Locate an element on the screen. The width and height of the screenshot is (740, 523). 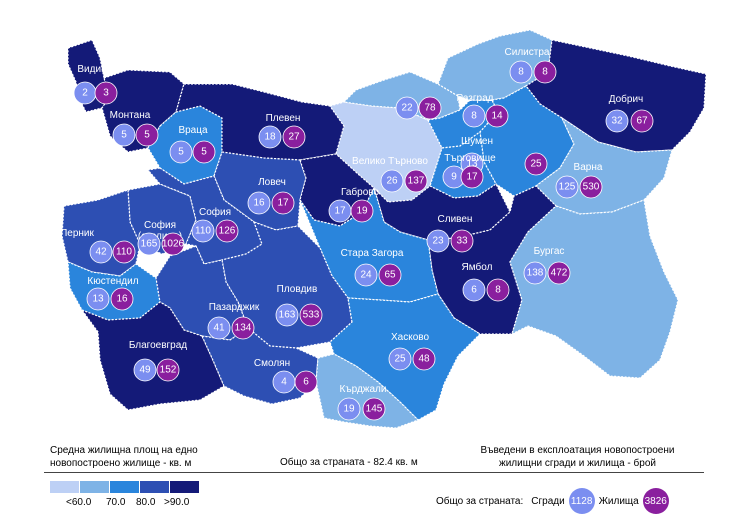
buildings-value: 110 is located at coordinates (203, 231).